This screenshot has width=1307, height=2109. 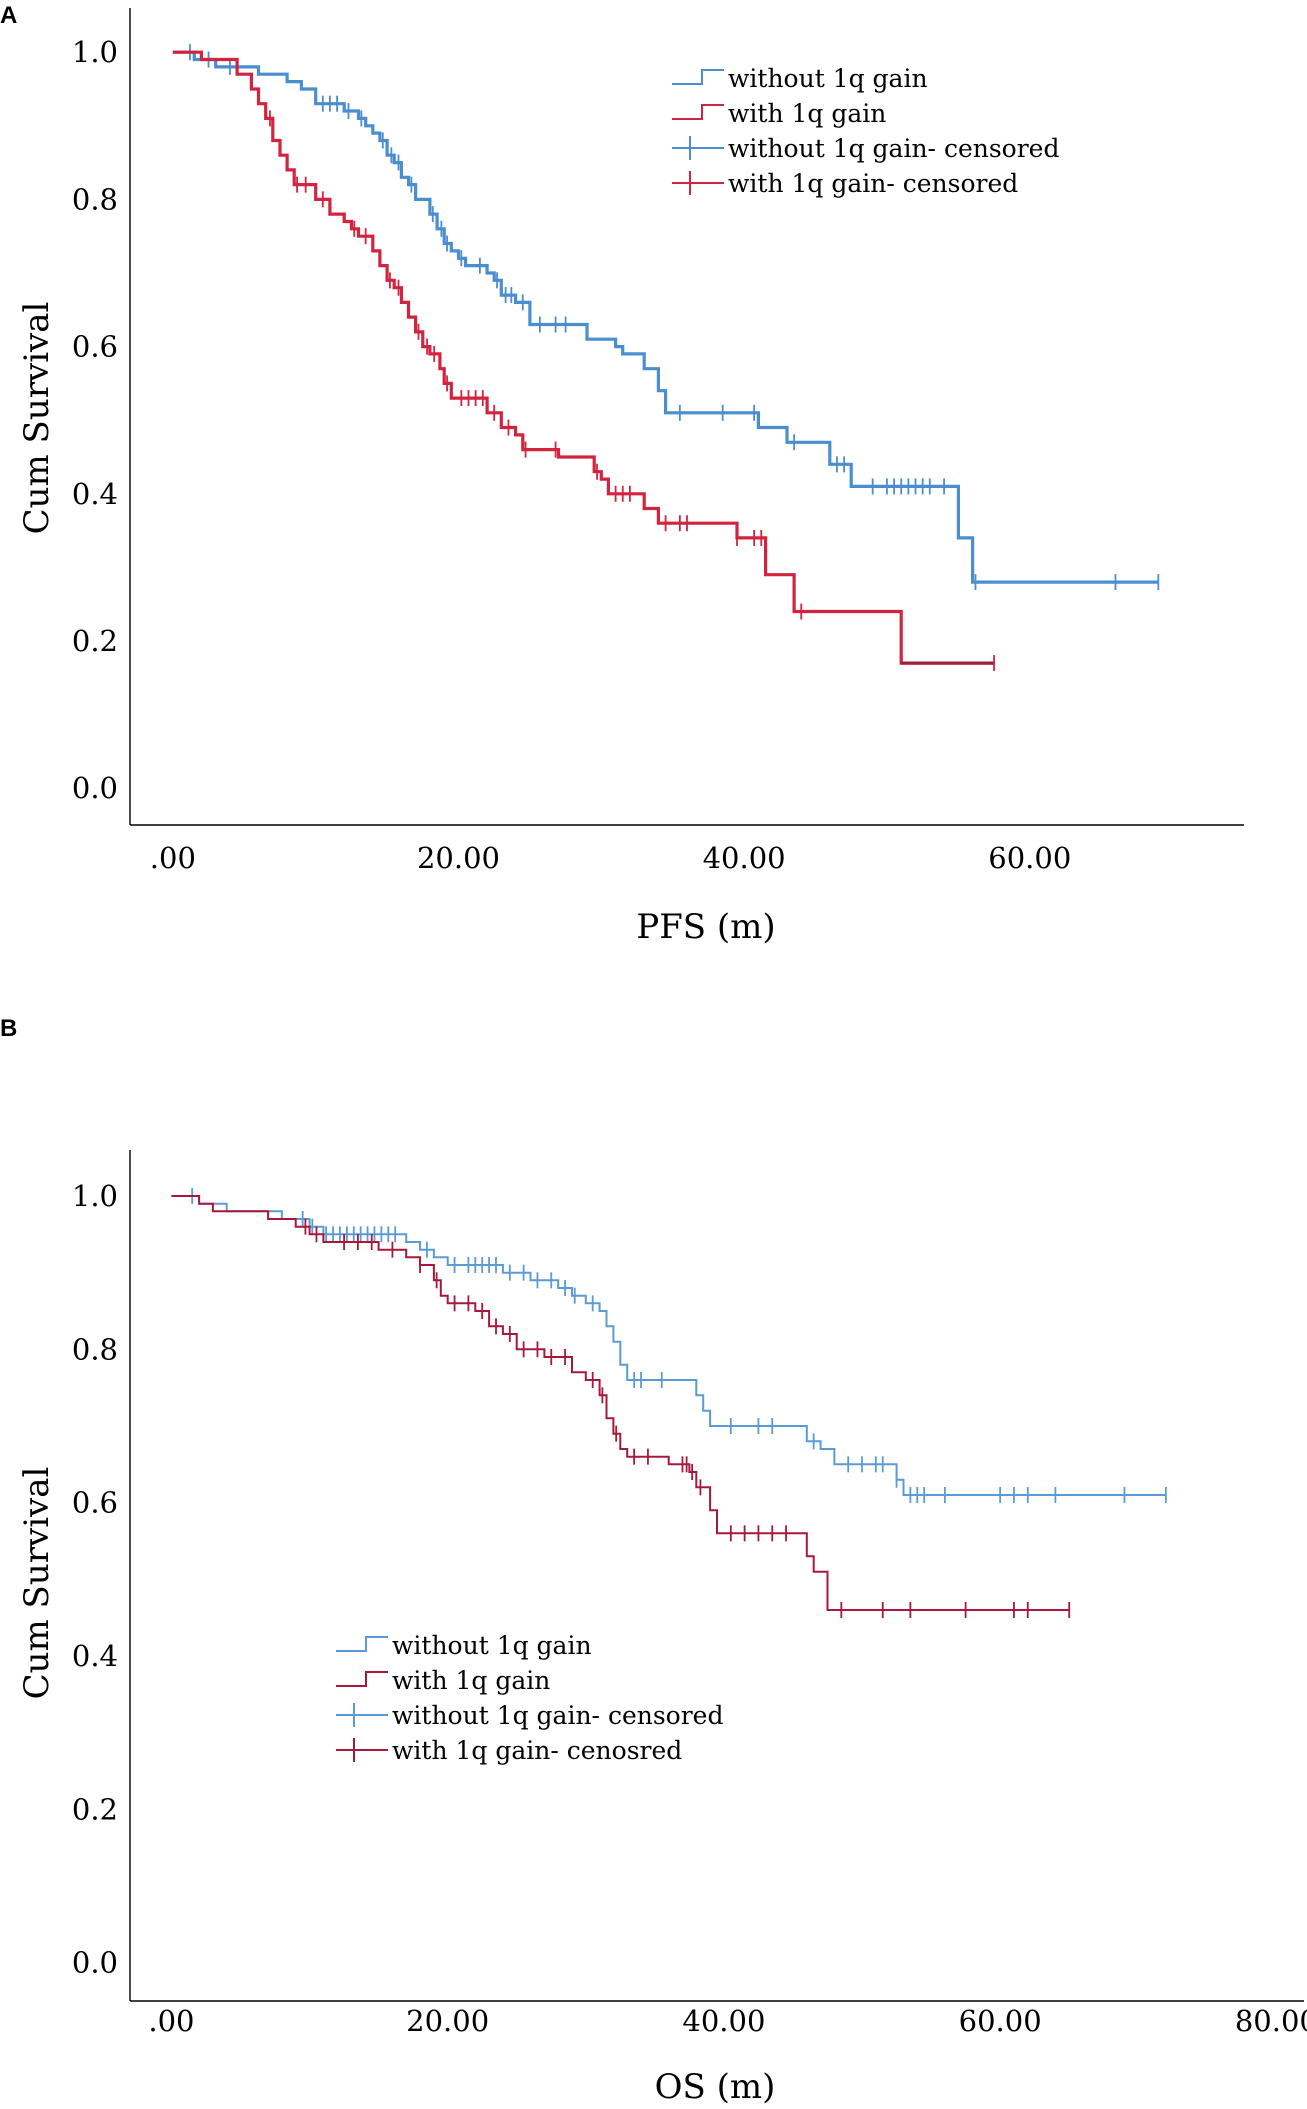 What do you see at coordinates (705, 927) in the screenshot?
I see `x-axis-title: PFS (m)` at bounding box center [705, 927].